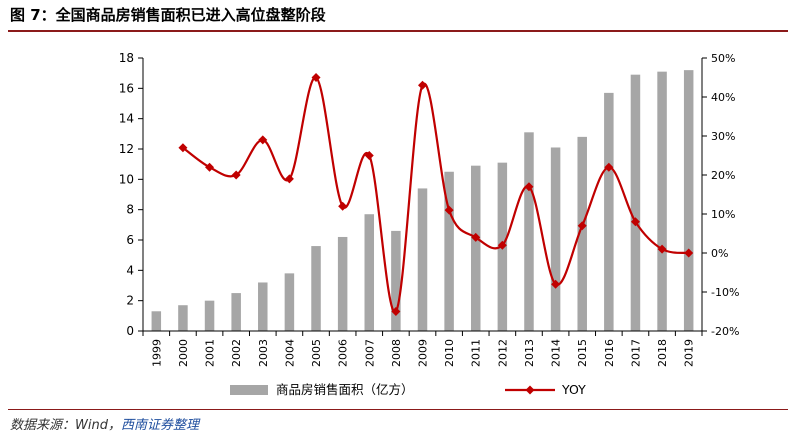 Image resolution: width=796 pixels, height=442 pixels. Describe the element at coordinates (156, 321) in the screenshot. I see `bar-1999` at that location.